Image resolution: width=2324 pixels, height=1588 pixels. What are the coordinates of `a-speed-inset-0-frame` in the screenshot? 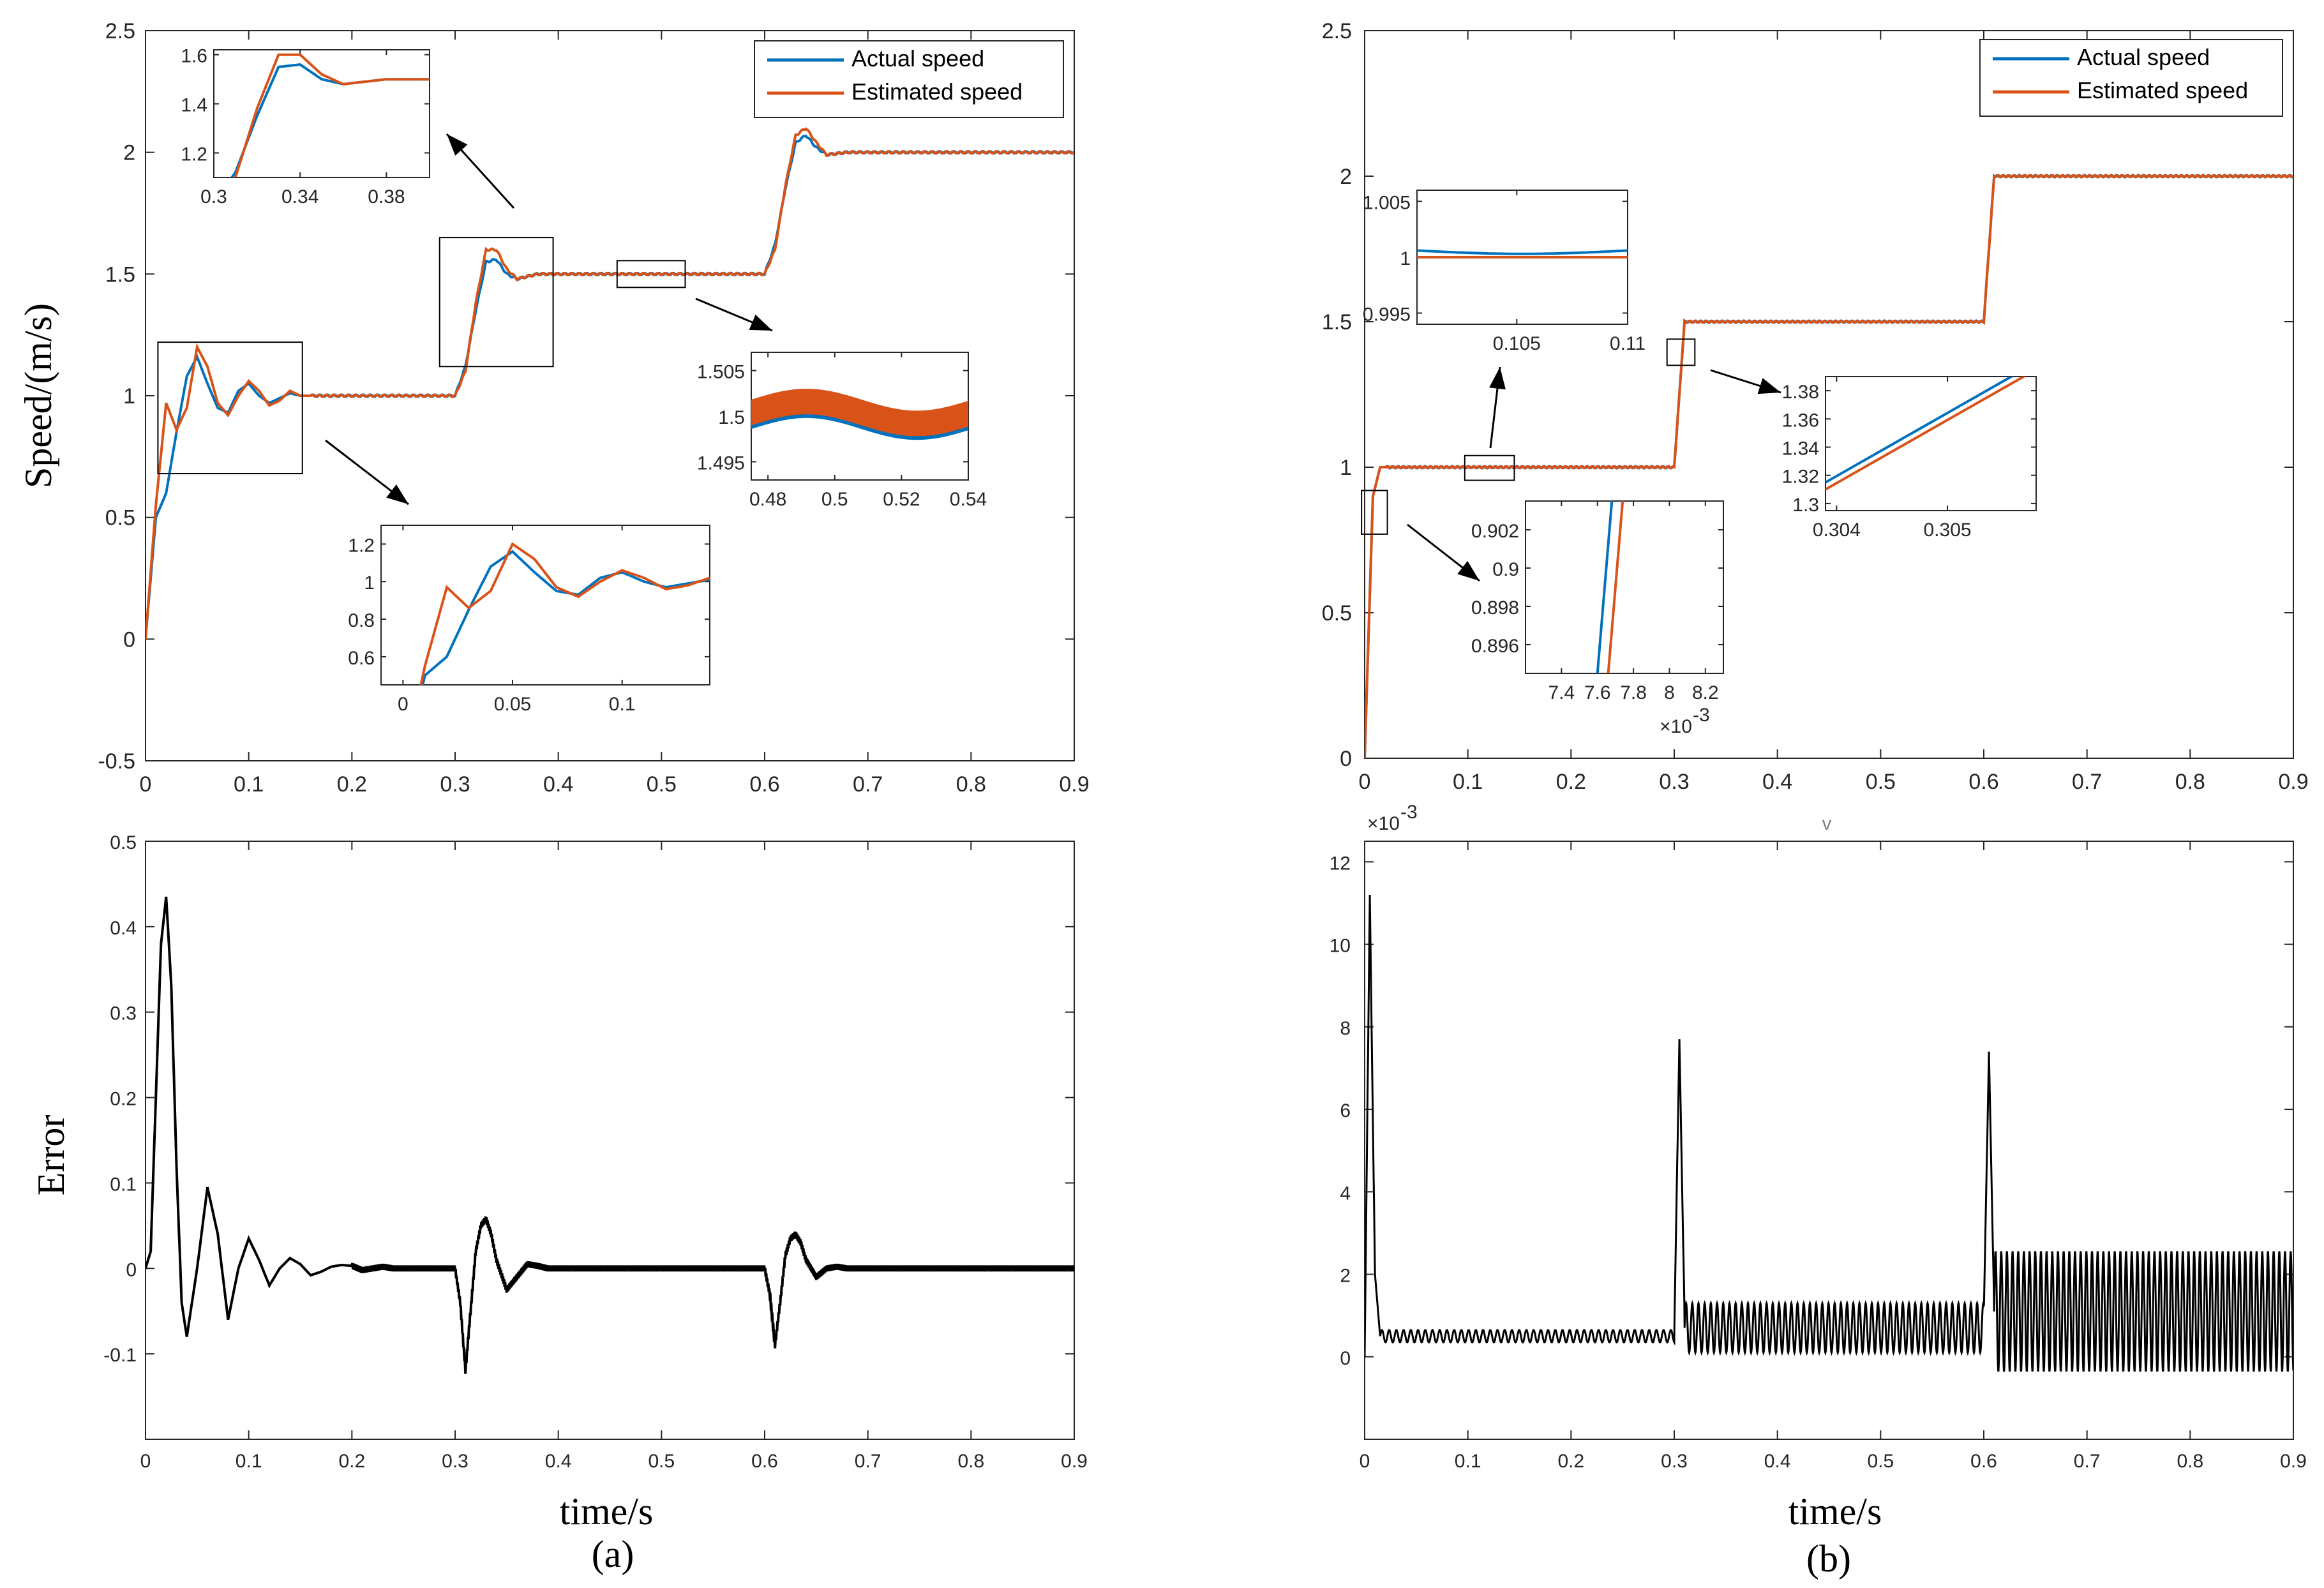 It's located at (322, 113).